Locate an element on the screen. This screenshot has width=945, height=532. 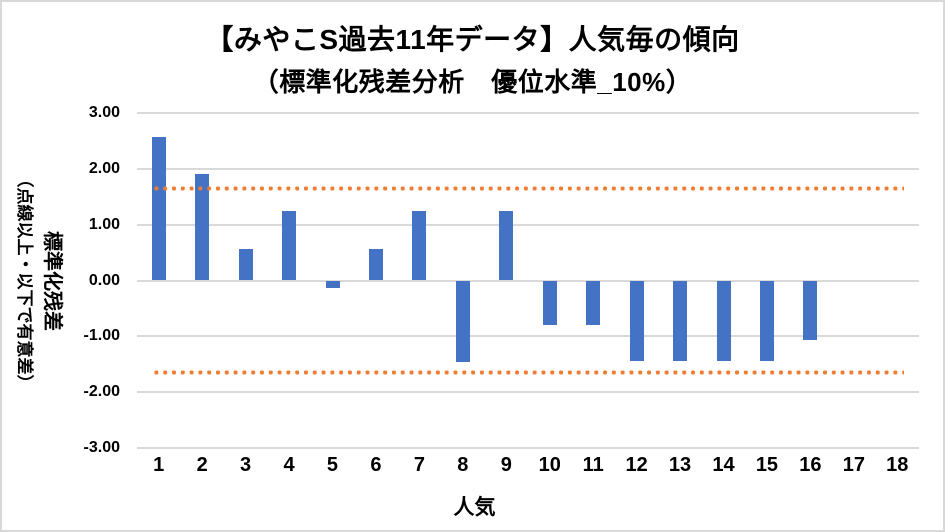
x-tick-label: 1 is located at coordinates (159, 465).